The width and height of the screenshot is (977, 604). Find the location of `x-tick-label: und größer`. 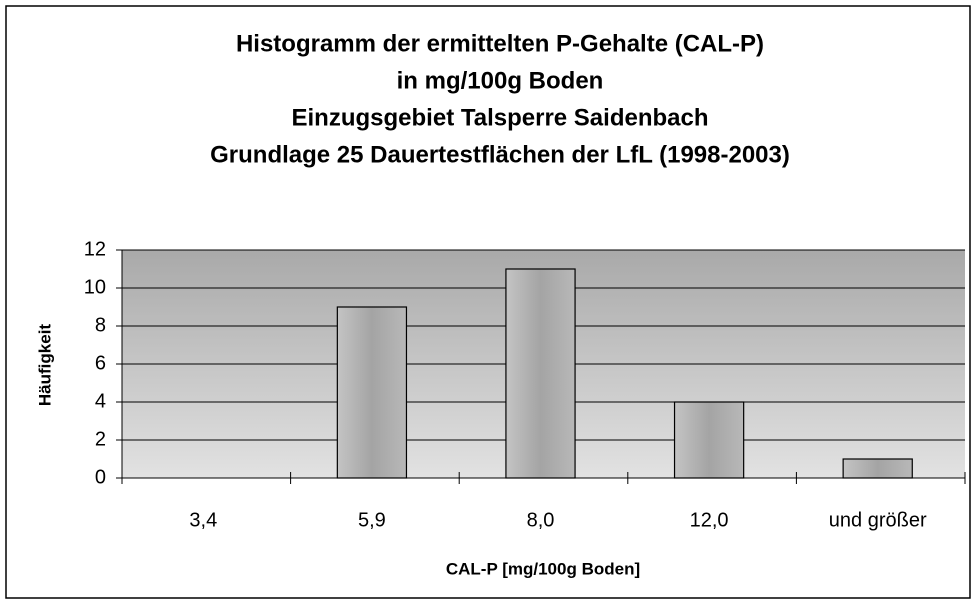

x-tick-label: und größer is located at coordinates (878, 520).